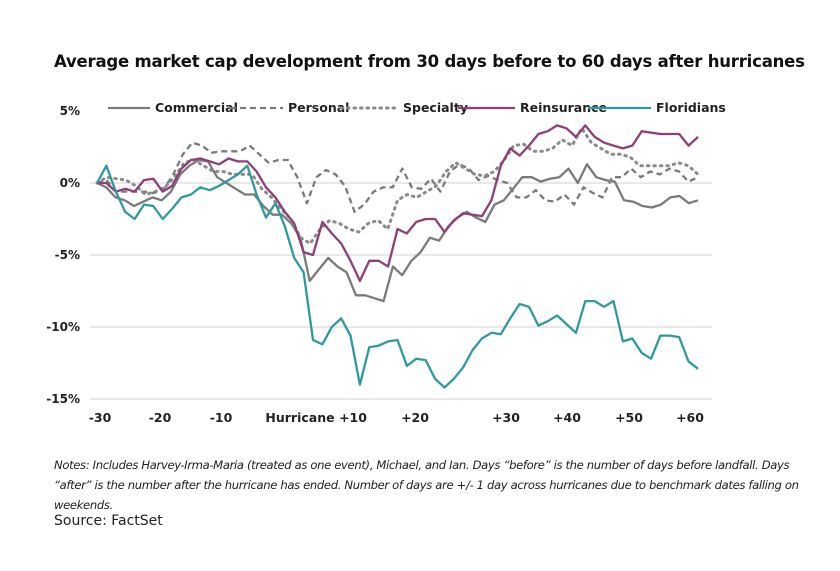 This screenshot has height=571, width=840. What do you see at coordinates (196, 107) in the screenshot?
I see `legend-label-commercial: Commercial` at bounding box center [196, 107].